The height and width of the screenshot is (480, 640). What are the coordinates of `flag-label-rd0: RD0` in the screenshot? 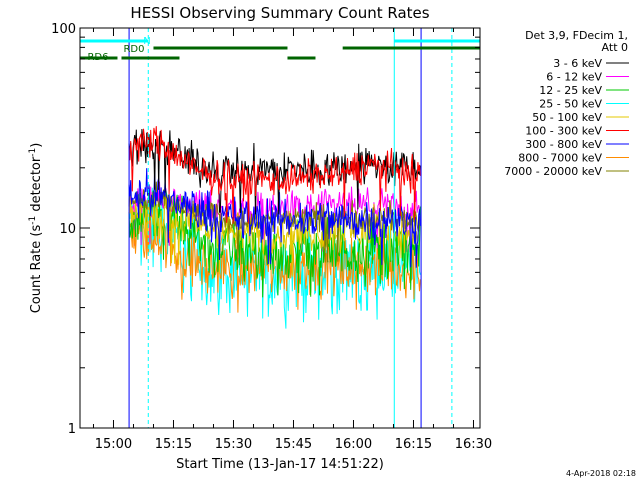 It's located at (133, 49).